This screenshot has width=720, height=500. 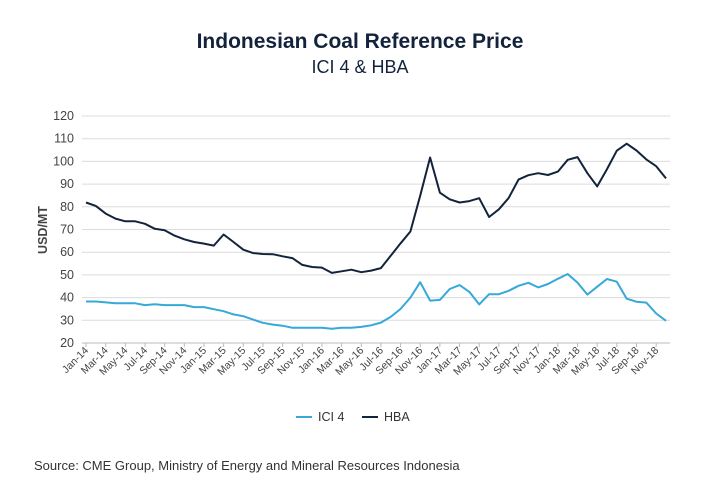 What do you see at coordinates (43, 230) in the screenshot?
I see `y-axis-label: USD/MT` at bounding box center [43, 230].